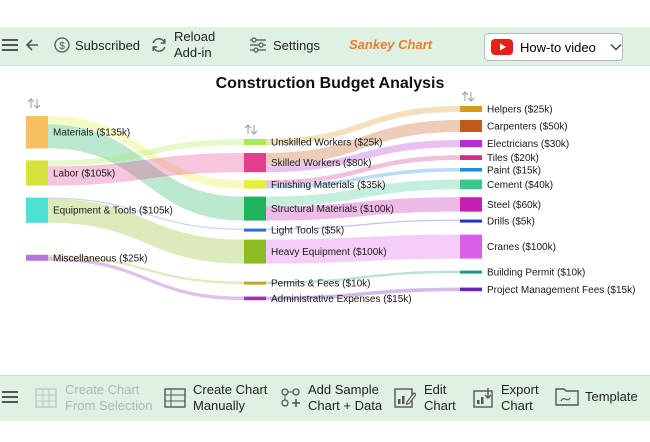  Describe the element at coordinates (363, 193) in the screenshot. I see `link-structural-cement` at that location.